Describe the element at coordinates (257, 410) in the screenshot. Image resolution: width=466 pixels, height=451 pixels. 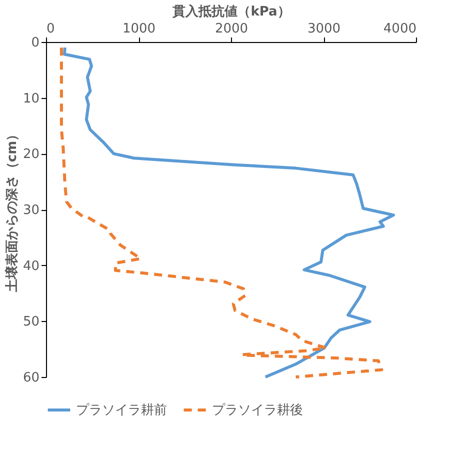
I see `legend-label: プラソイラ耕後` at that location.